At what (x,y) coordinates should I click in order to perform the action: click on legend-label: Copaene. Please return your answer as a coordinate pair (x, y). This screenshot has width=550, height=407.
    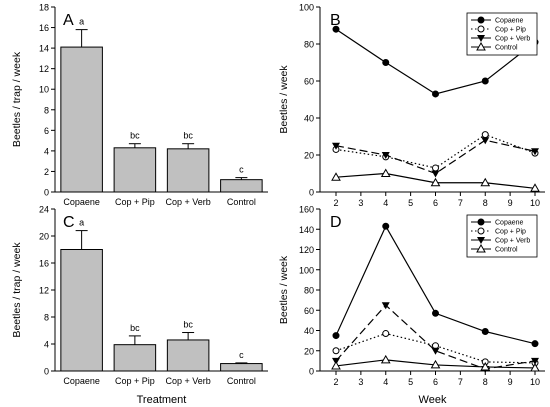
    Looking at the image, I should click on (509, 21).